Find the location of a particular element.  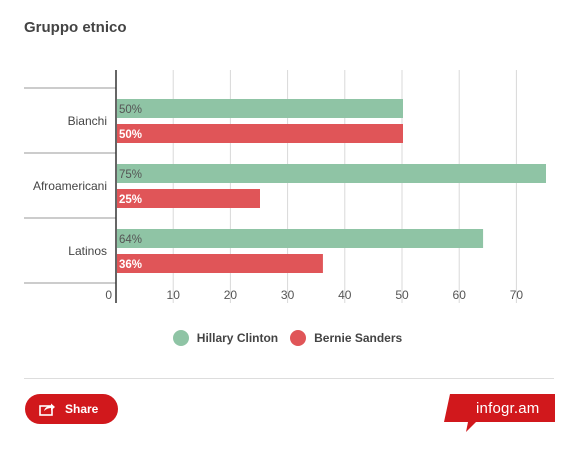

legend-item-clinton: Hillary Clinton is located at coordinates (225, 338).